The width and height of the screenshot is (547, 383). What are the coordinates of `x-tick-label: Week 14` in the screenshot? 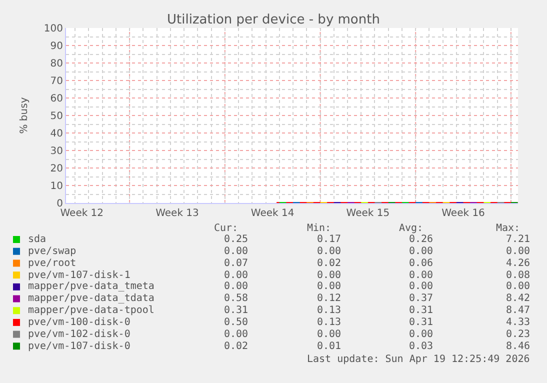 It's located at (272, 213).